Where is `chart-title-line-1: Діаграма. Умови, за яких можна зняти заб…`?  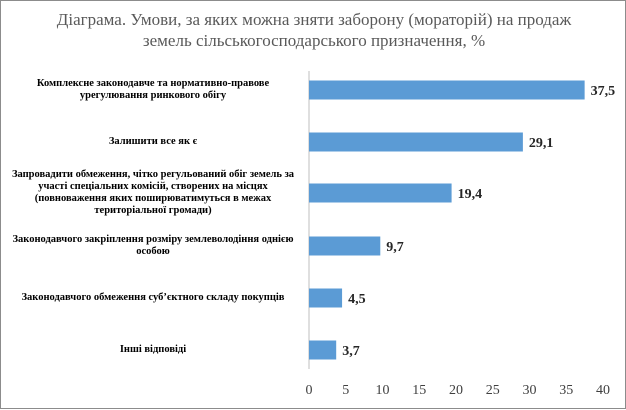 chart-title-line-1: Діаграма. Умови, за яких можна зняти заб… is located at coordinates (314, 19).